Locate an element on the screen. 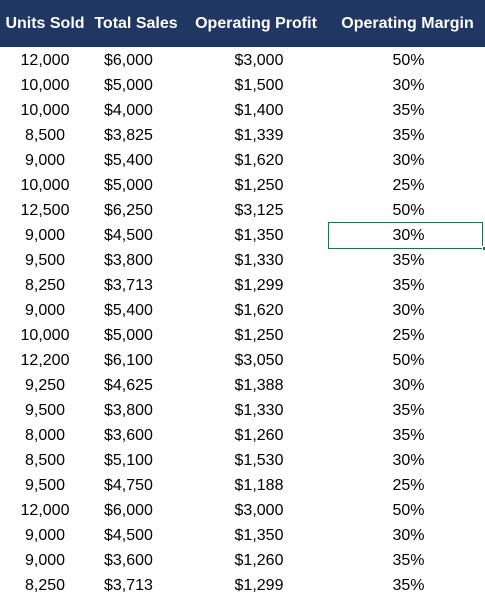  cell-units-sold: 8,000 is located at coordinates (45, 435).